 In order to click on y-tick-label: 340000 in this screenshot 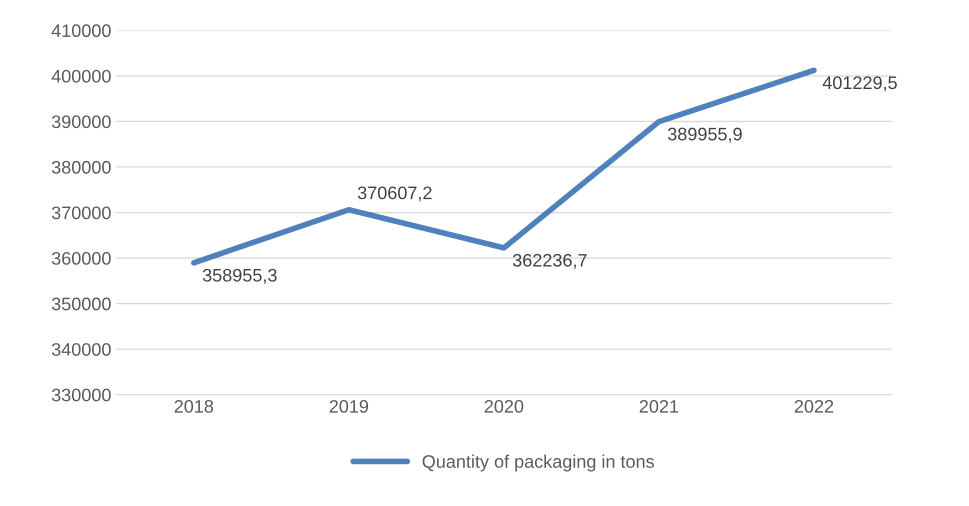, I will do `click(81, 349)`.